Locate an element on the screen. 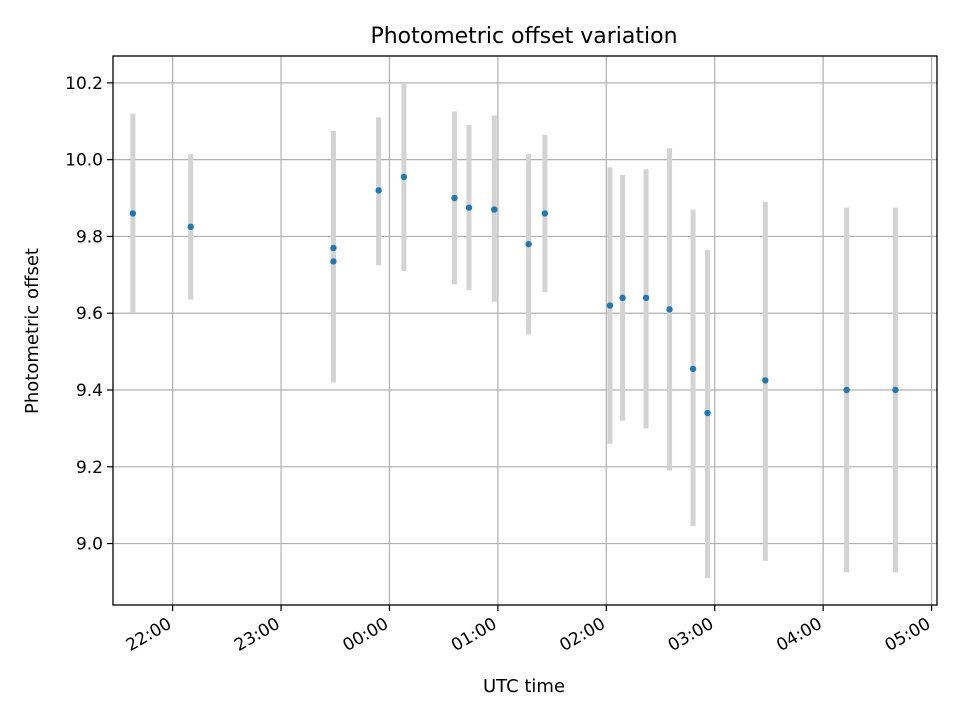 This screenshot has width=960, height=720. y-tick-label: 9.6 is located at coordinates (89, 314).